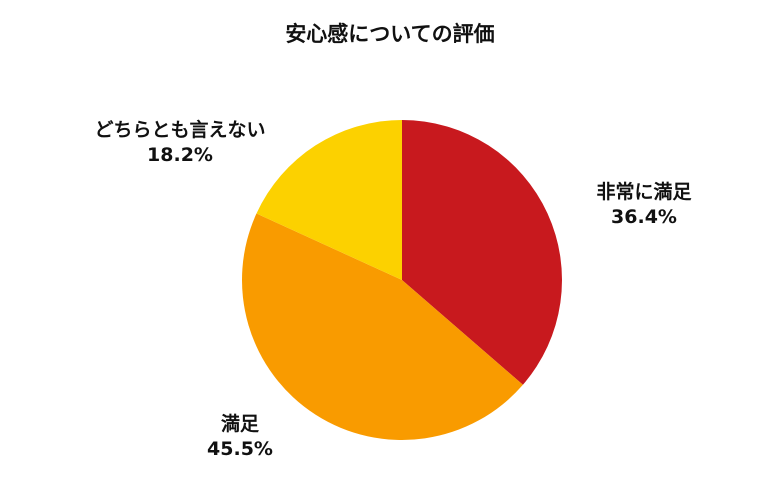  Describe the element at coordinates (240, 449) in the screenshot. I see `slice-label-value: 45.5%` at that location.